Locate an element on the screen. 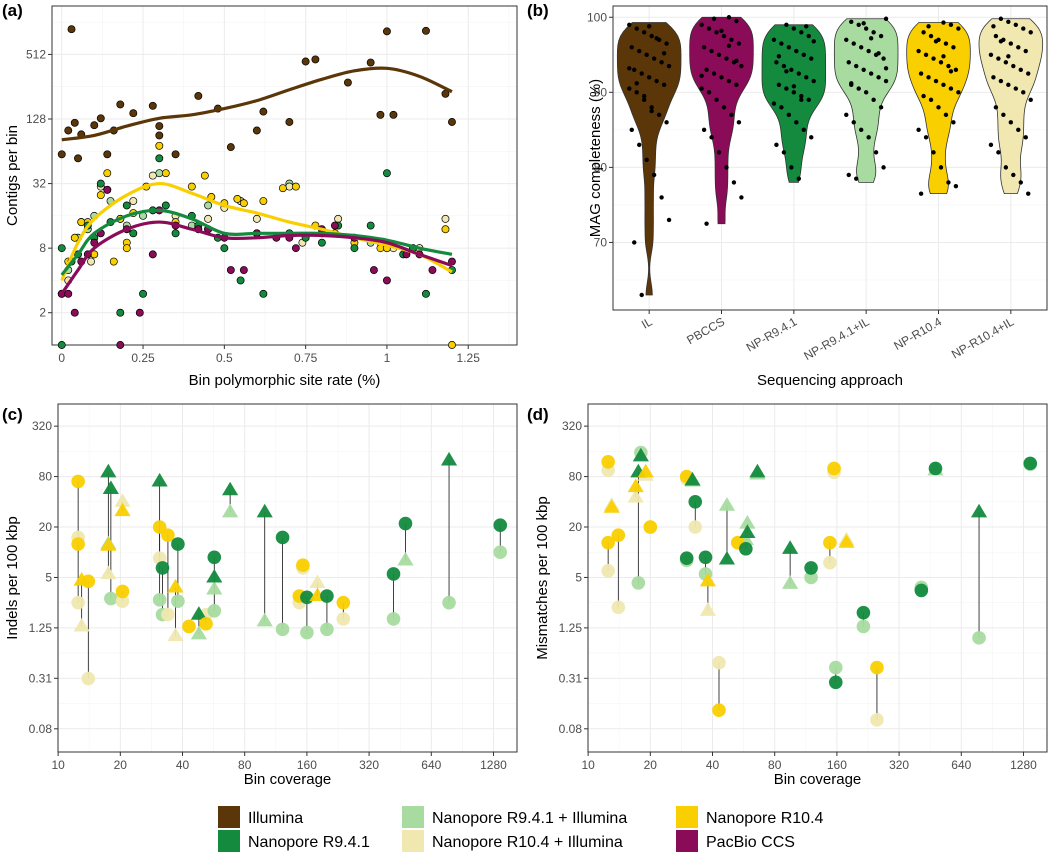 The image size is (1056, 864). x-axis-title: Bin coverage is located at coordinates (818, 779).